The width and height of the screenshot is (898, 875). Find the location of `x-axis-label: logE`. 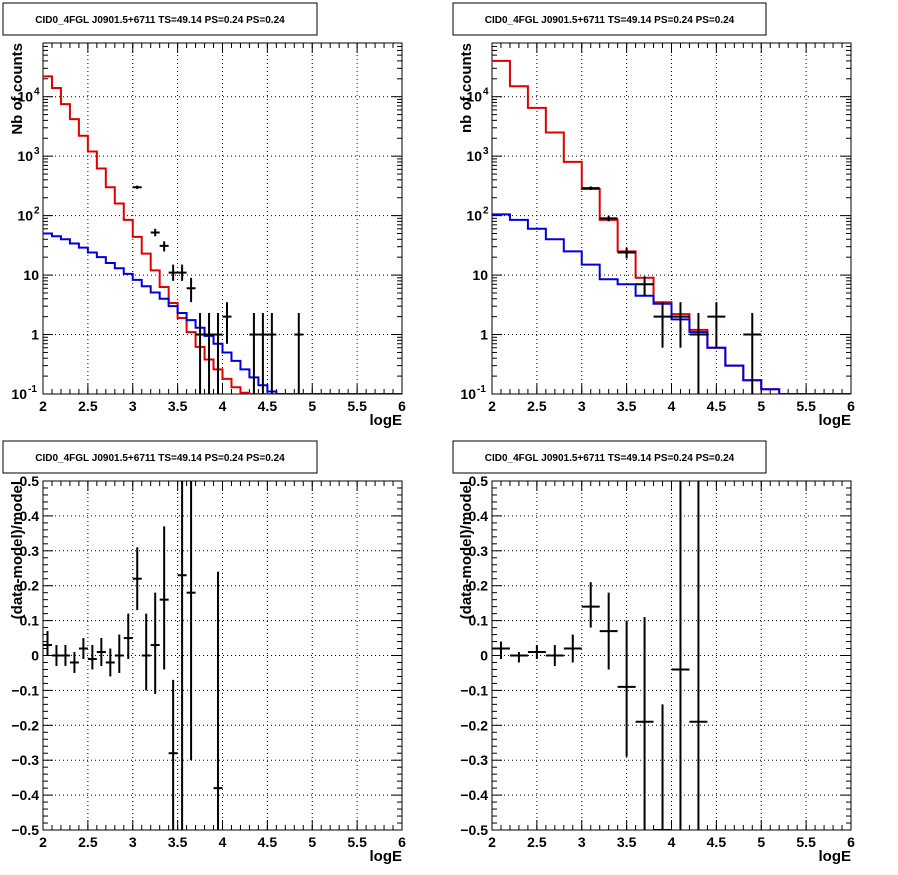

x-axis-label: logE is located at coordinates (835, 420).